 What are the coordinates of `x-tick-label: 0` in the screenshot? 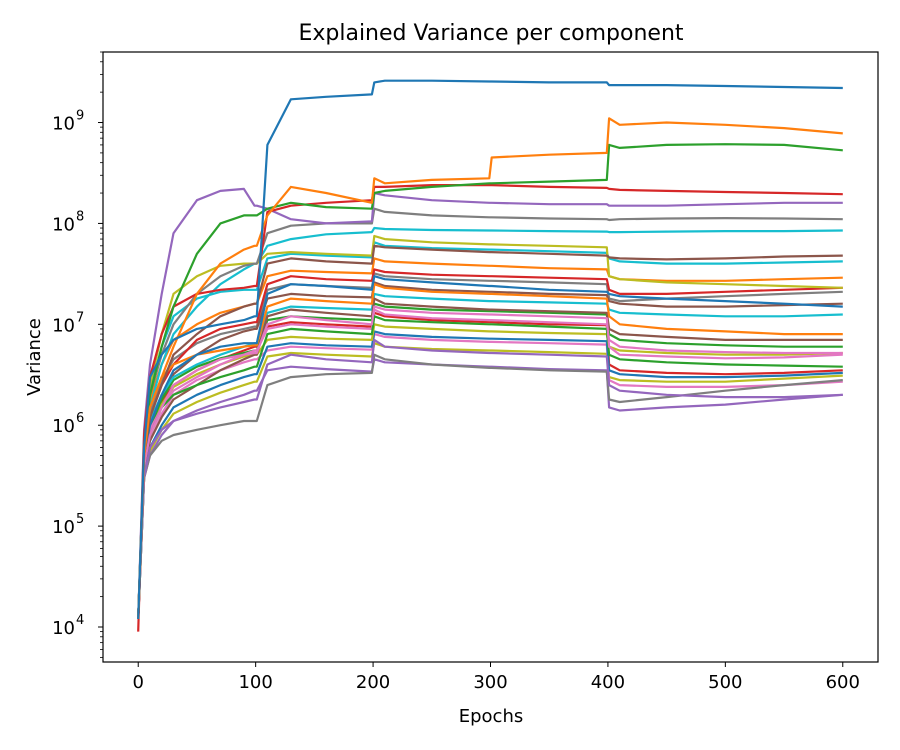 It's located at (138, 682).